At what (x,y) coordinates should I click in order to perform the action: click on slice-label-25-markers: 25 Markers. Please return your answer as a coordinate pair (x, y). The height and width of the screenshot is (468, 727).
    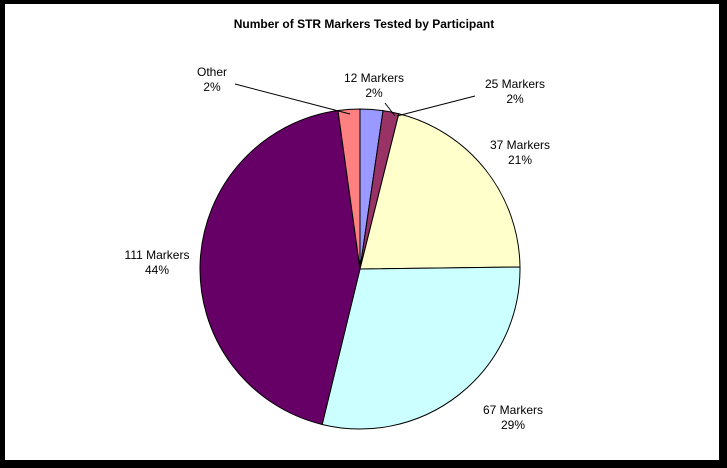
    Looking at the image, I should click on (515, 84).